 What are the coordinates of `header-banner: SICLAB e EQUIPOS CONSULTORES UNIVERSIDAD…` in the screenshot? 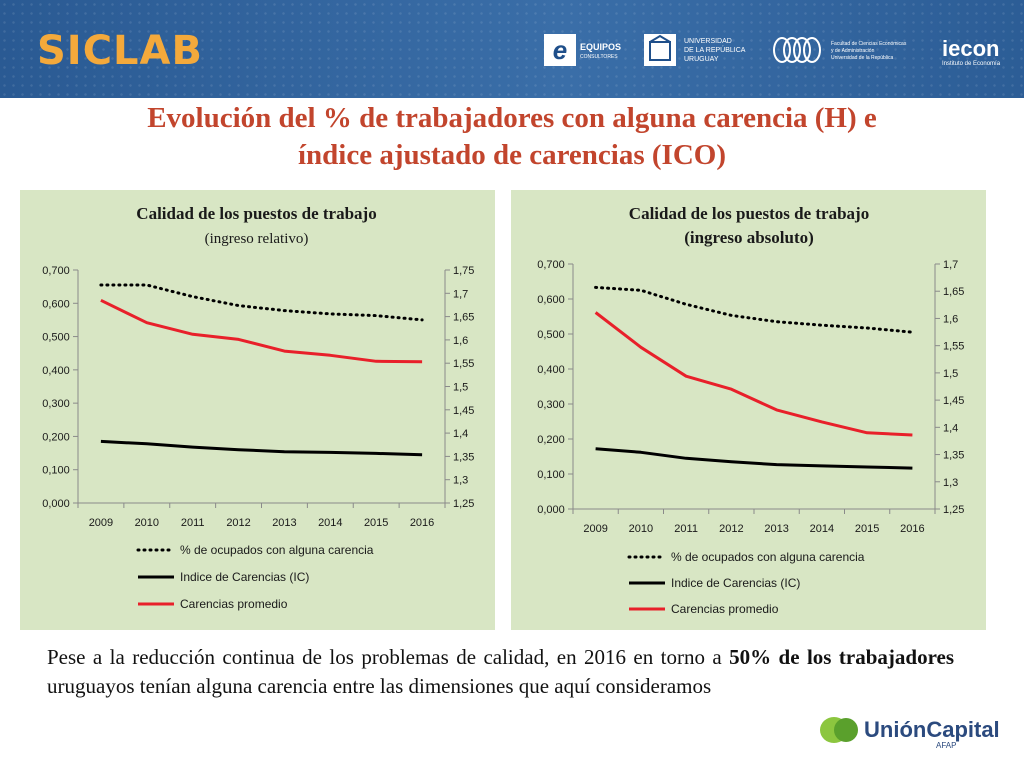 It's located at (512, 49).